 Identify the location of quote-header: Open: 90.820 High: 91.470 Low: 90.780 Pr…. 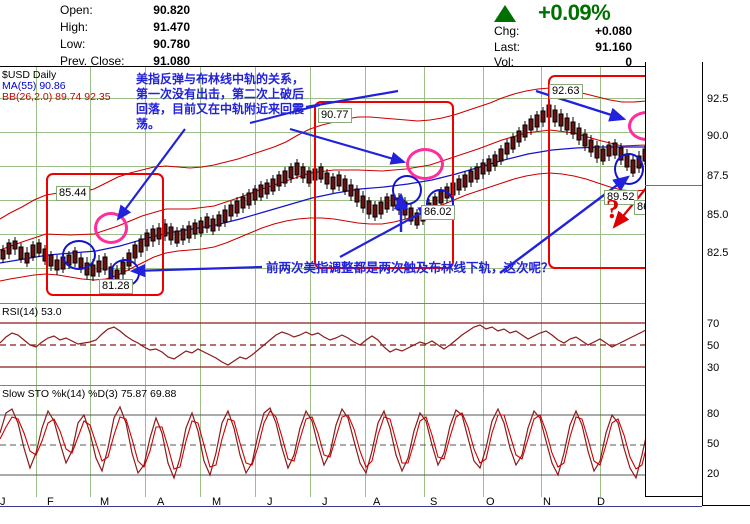
(375, 34).